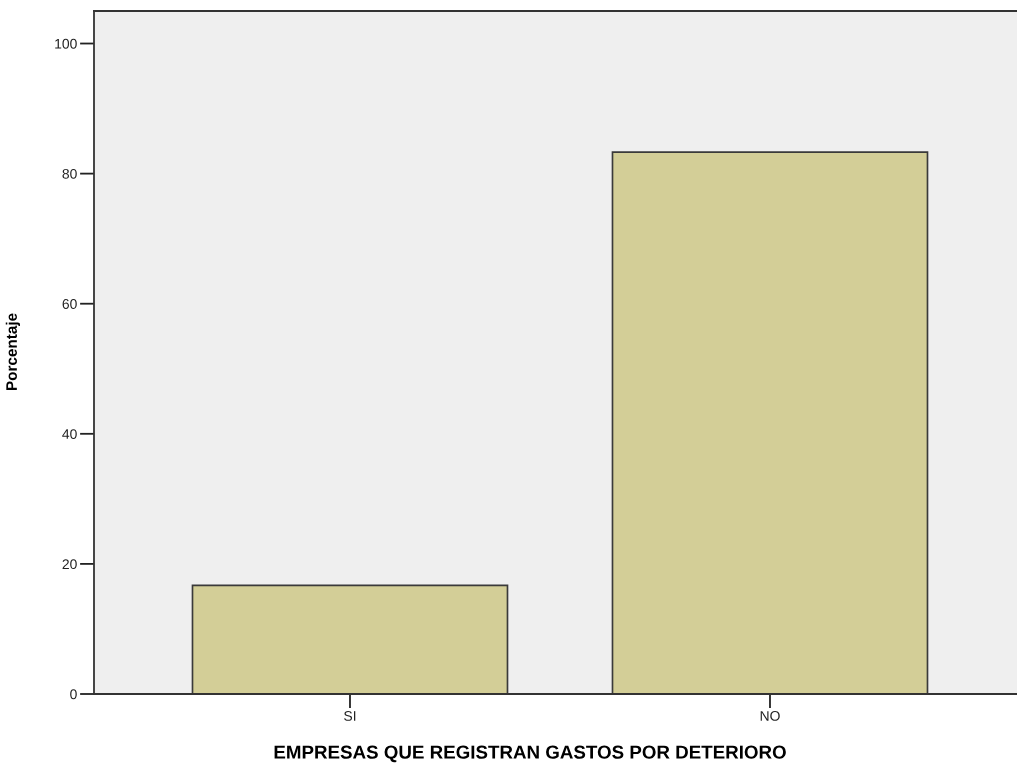 This screenshot has height=770, width=1017. I want to click on y-tick-label: 60, so click(69, 304).